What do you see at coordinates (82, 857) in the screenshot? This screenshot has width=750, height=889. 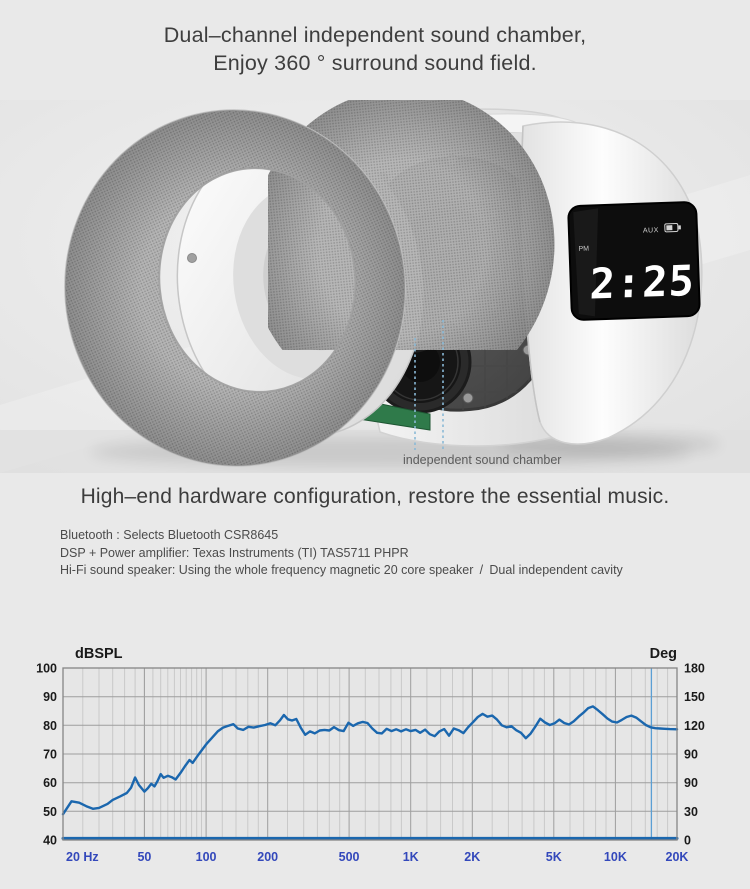 I see `x-axis-tick-label: 20 Hz` at bounding box center [82, 857].